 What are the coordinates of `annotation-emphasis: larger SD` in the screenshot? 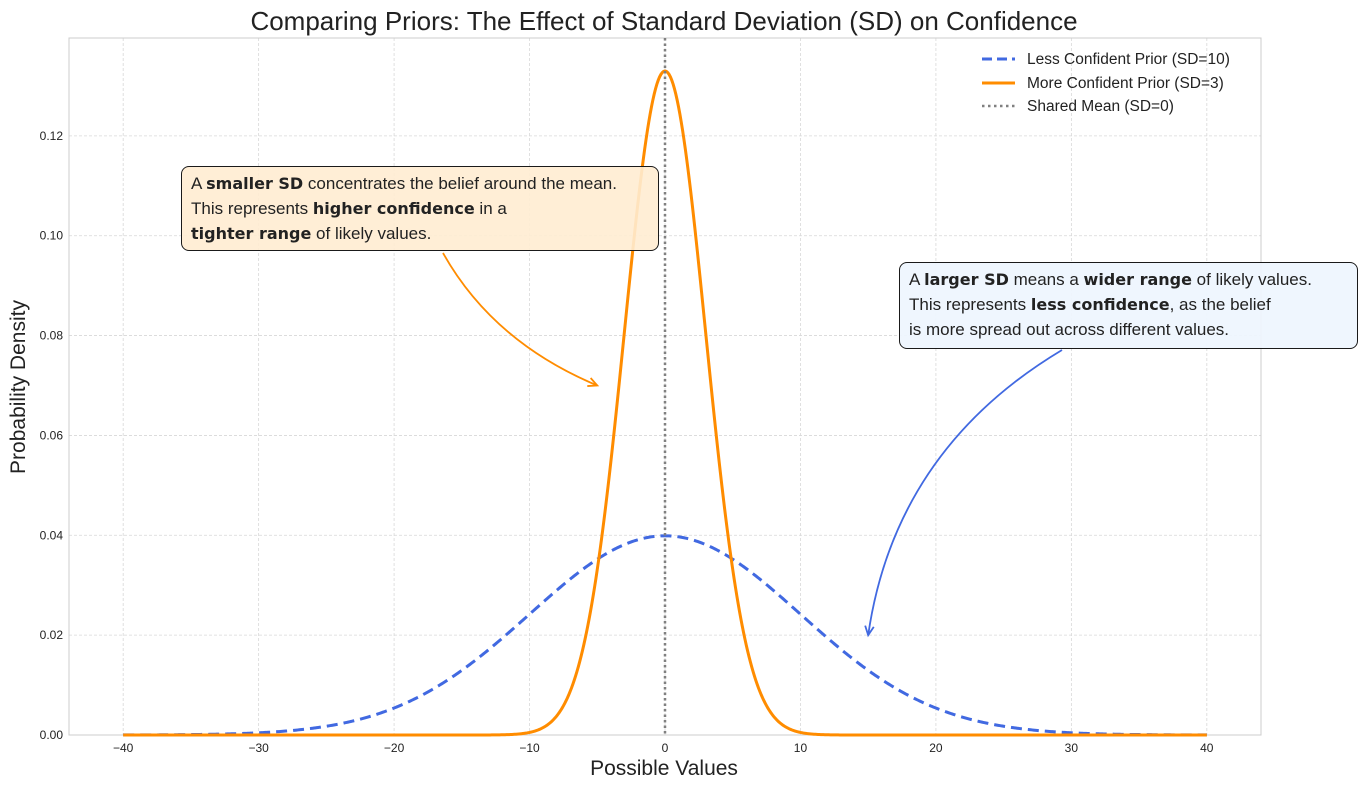 It's located at (966, 279).